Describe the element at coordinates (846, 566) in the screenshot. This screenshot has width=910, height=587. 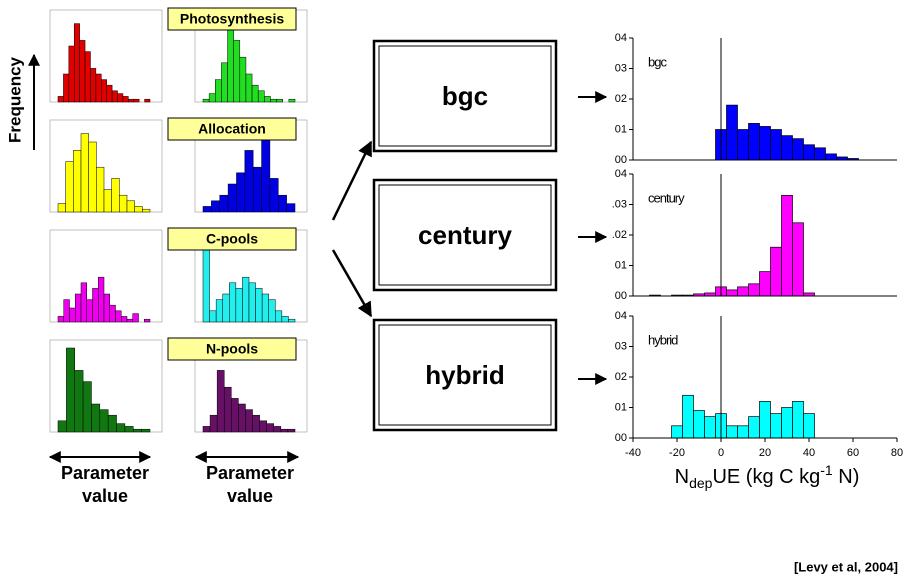
I see `citation: [Levy et al, 2004]` at that location.